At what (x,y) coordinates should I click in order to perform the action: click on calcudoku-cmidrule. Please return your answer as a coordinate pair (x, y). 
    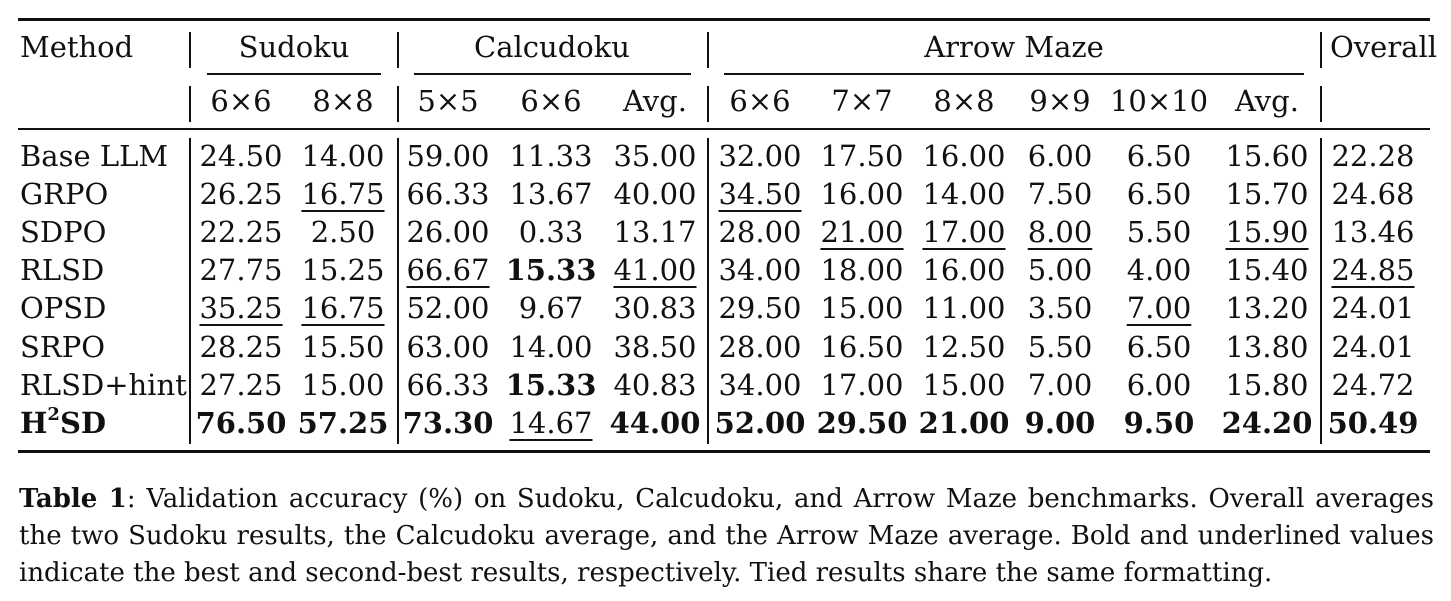
    Looking at the image, I should click on (552, 74).